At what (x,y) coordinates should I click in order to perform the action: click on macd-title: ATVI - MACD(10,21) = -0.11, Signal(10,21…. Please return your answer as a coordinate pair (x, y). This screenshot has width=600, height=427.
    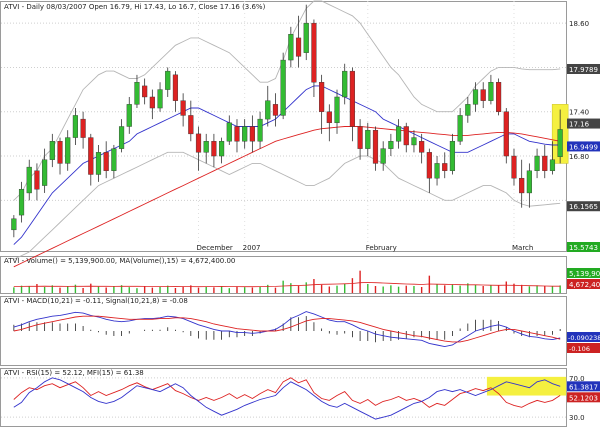
    Looking at the image, I should click on (96, 301).